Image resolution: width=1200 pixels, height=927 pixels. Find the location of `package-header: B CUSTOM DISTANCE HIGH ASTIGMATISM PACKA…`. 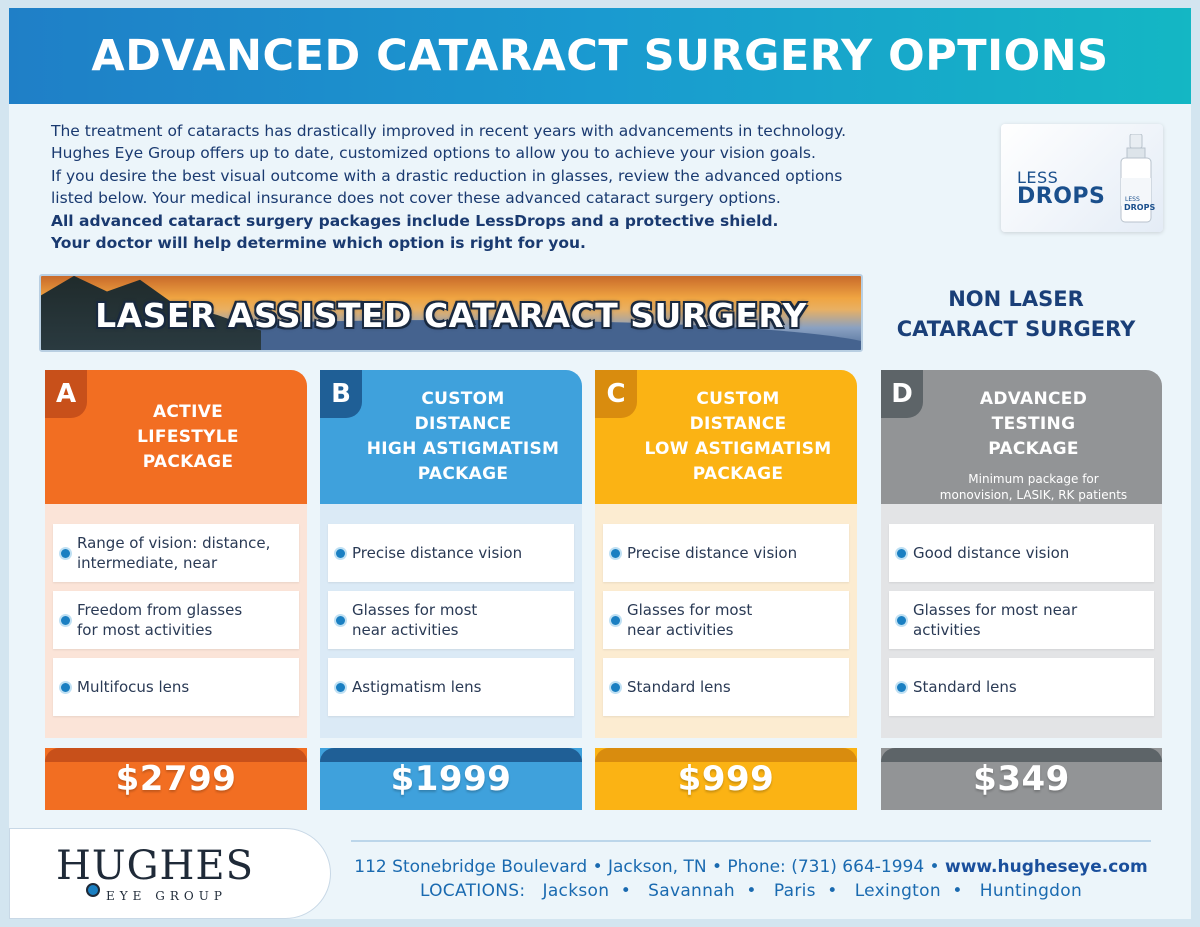

package-header: B CUSTOM DISTANCE HIGH ASTIGMATISM PACKA… is located at coordinates (451, 437).